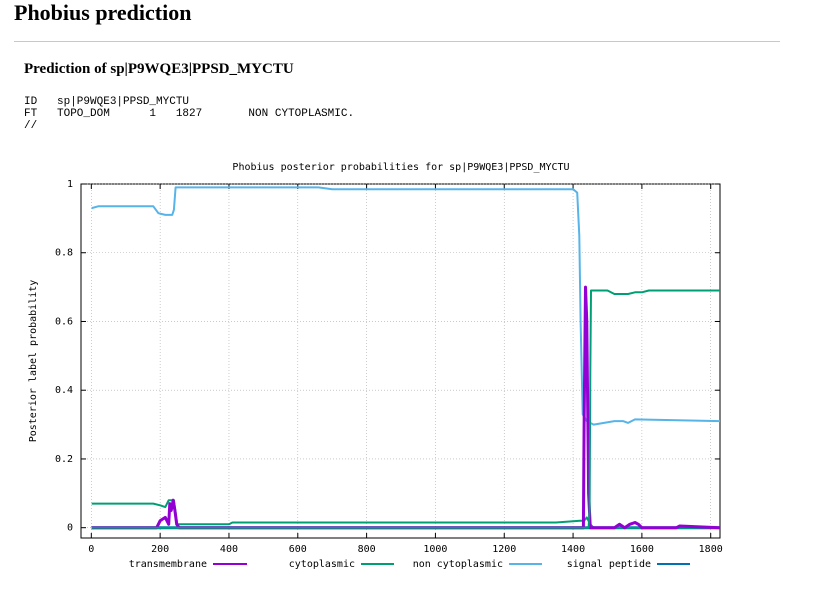 Image resolution: width=821 pixels, height=589 pixels. Describe the element at coordinates (70, 184) in the screenshot. I see `y-tick-label: 1` at that location.